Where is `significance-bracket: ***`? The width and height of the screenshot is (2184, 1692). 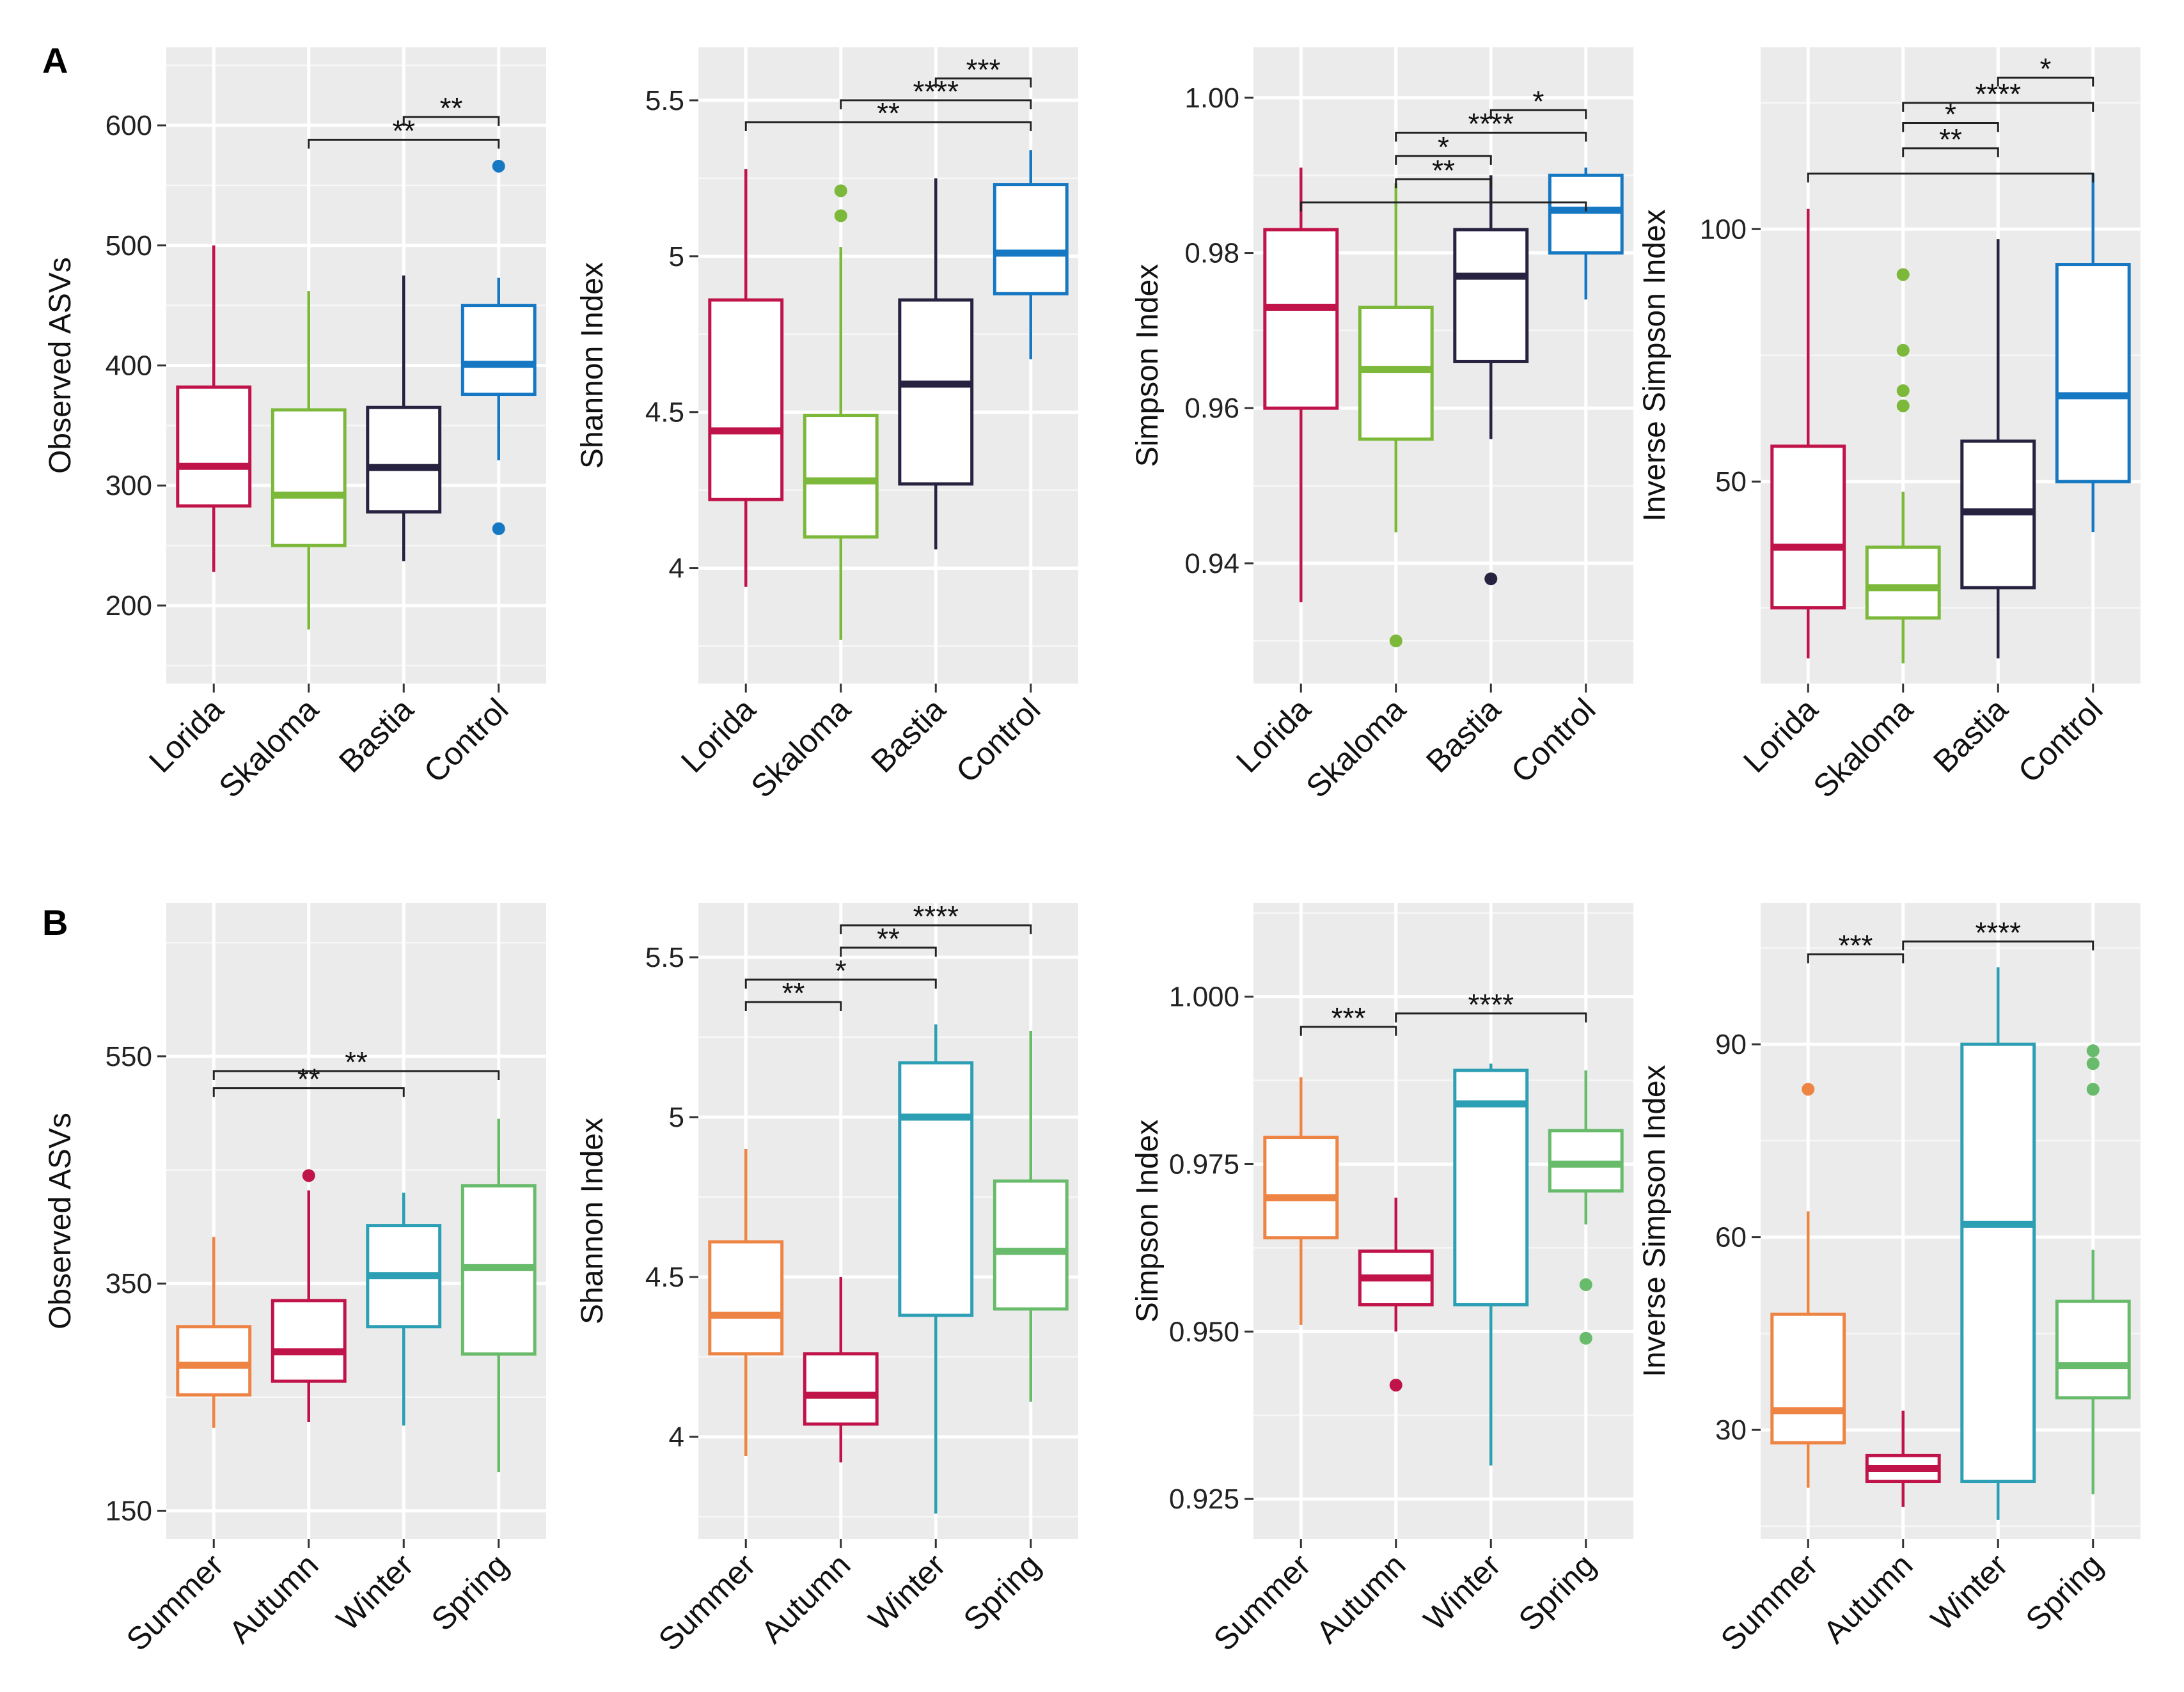 significance-bracket: *** is located at coordinates (1856, 946).